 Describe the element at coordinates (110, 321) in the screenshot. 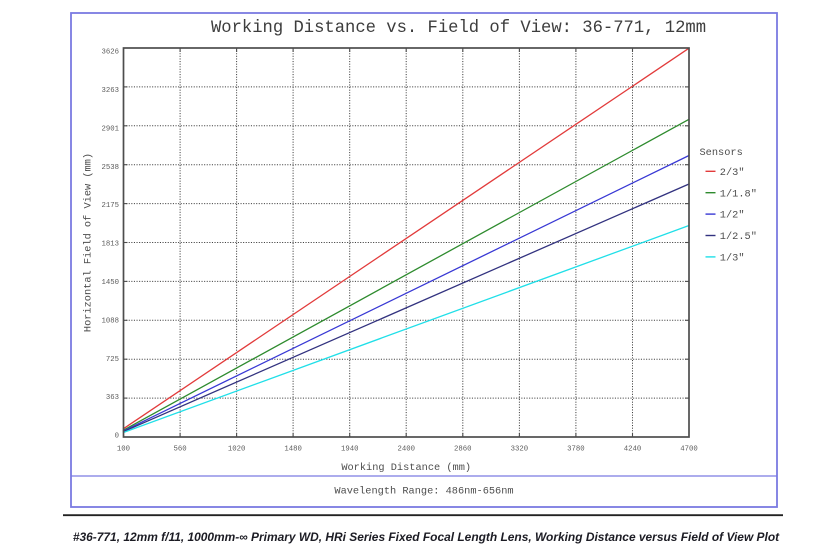

I see `svg-text: 1088` at that location.